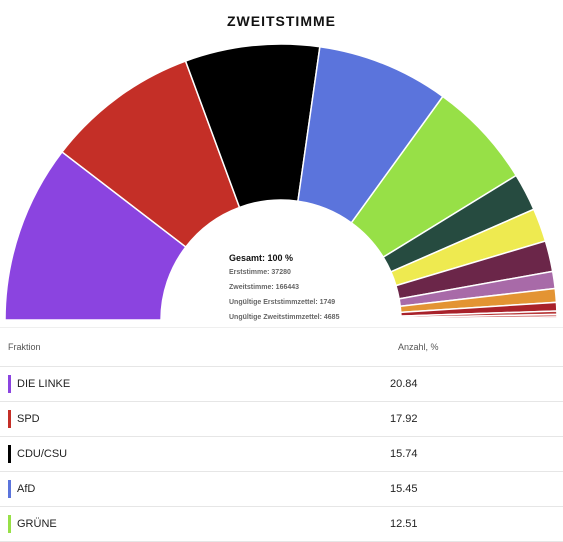 The width and height of the screenshot is (563, 542). What do you see at coordinates (195, 489) in the screenshot?
I see `party-cell: AfD` at bounding box center [195, 489].